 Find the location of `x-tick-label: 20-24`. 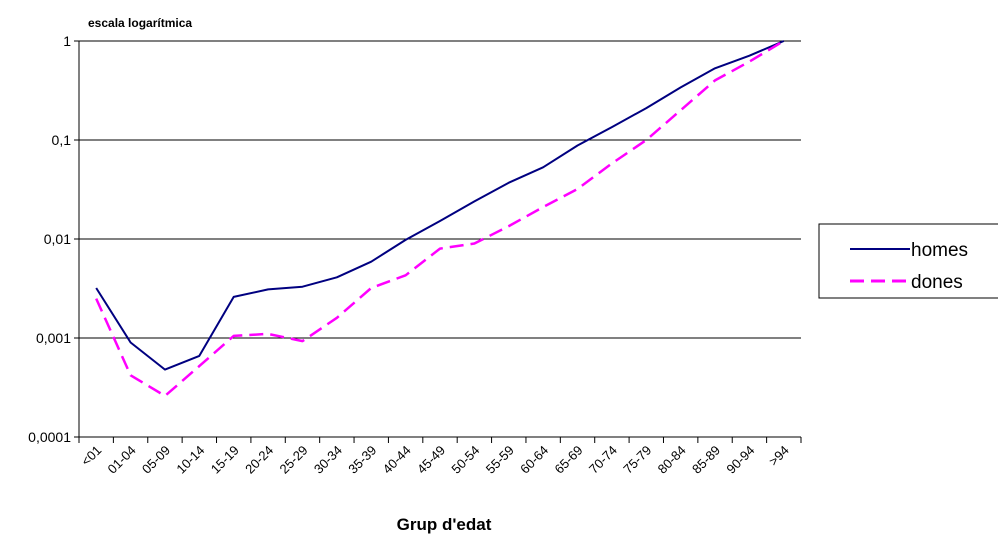

x-tick-label: 20-24 is located at coordinates (259, 460).